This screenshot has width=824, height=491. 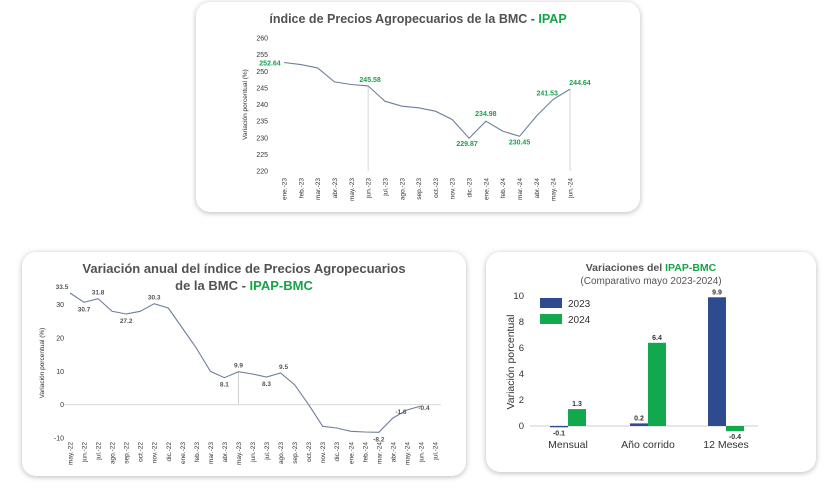 What do you see at coordinates (301, 188) in the screenshot?
I see `x-tick-label: feb.-23` at bounding box center [301, 188].